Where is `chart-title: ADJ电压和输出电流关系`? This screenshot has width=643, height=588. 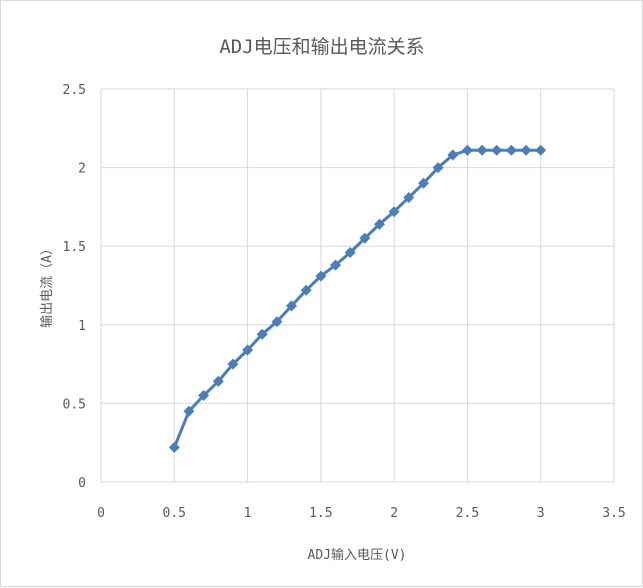
chart-title: ADJ电压和输出电流关系 is located at coordinates (321, 47).